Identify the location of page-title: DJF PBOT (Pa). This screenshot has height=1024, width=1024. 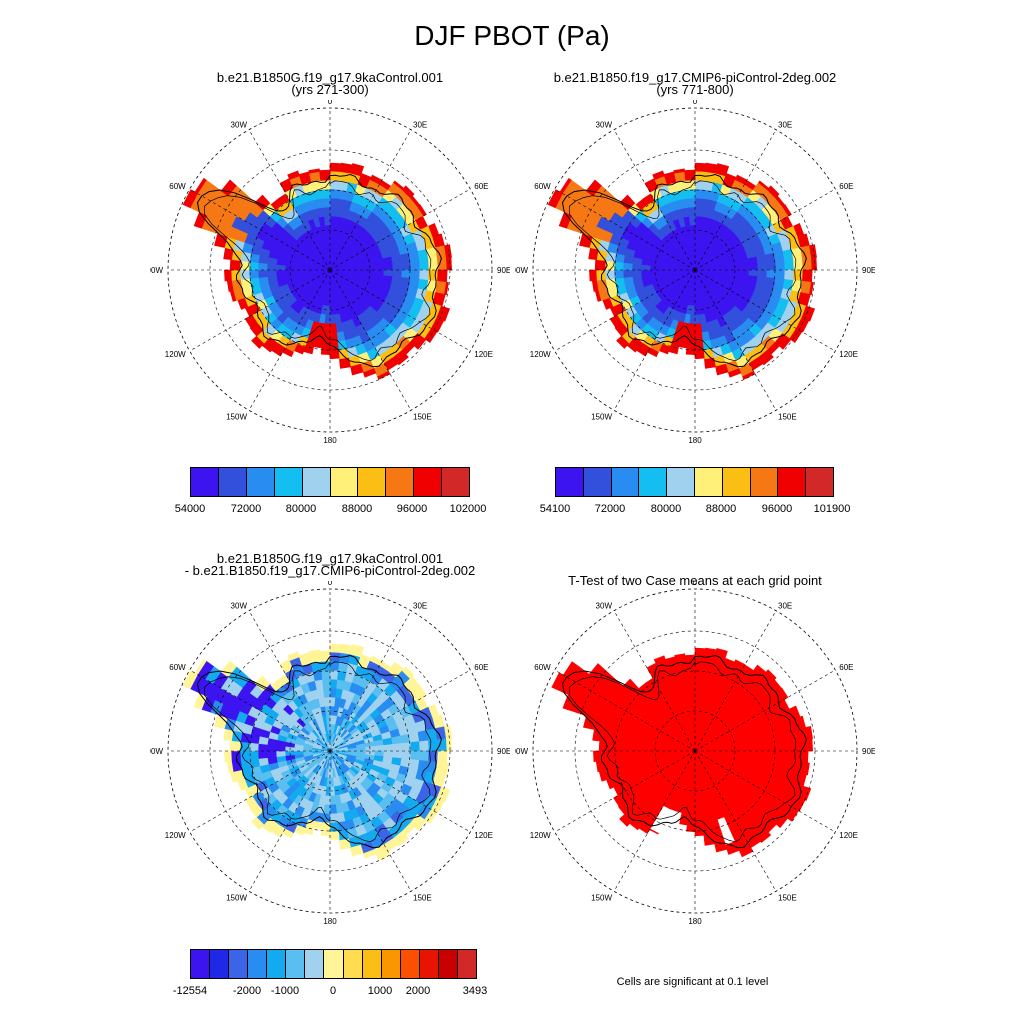
(512, 35).